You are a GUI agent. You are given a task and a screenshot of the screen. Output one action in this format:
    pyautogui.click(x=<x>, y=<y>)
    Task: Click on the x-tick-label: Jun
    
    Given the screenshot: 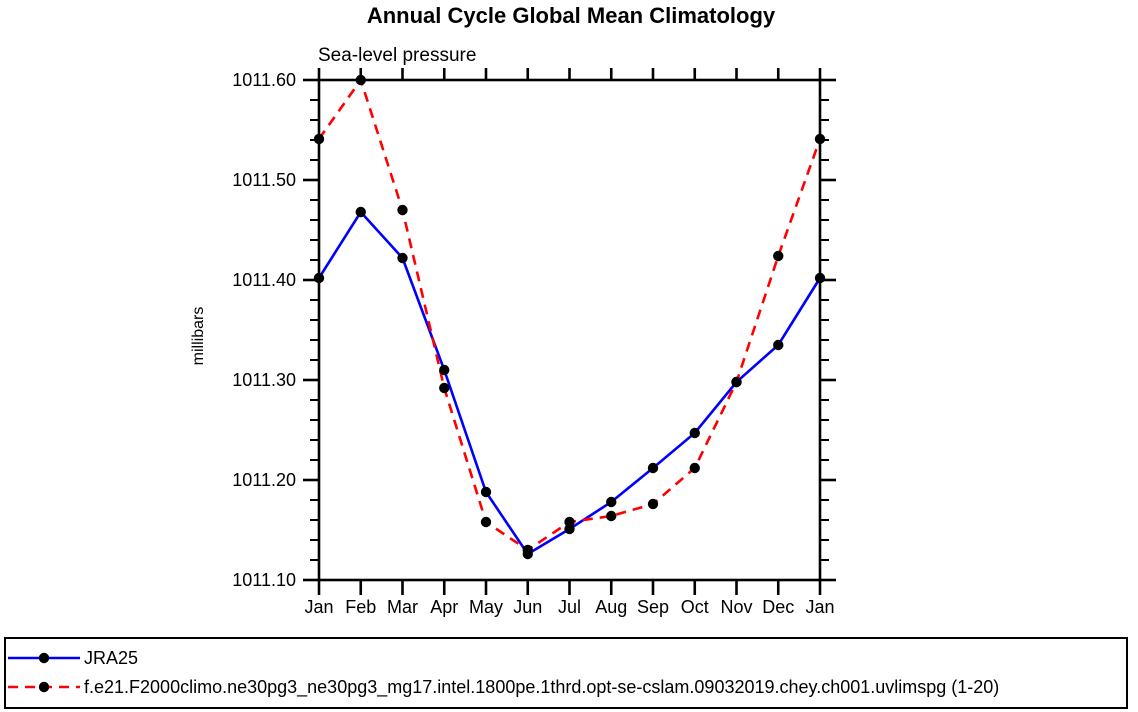 What is the action you would take?
    pyautogui.click(x=527, y=607)
    